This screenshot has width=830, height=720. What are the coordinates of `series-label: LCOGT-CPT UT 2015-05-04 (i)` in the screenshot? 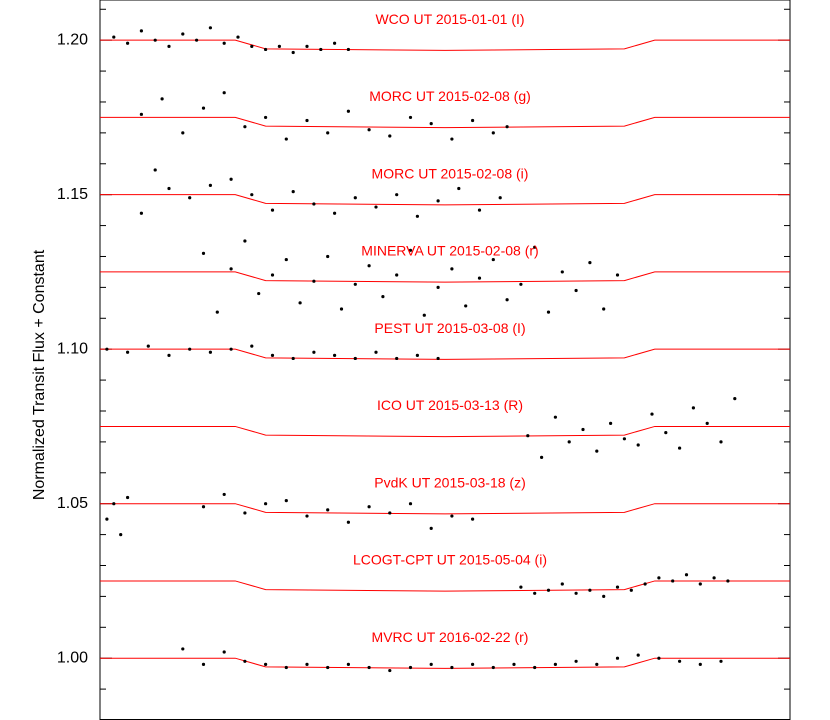 It's located at (450, 560).